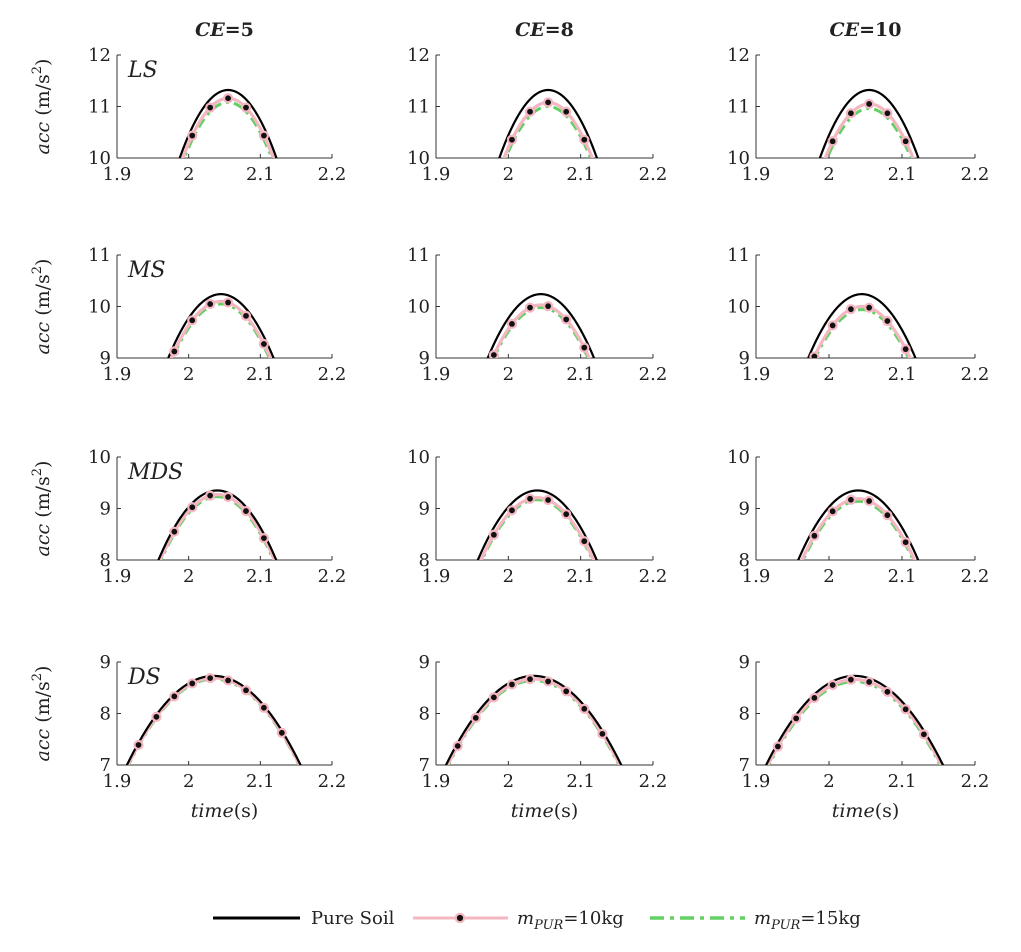  I want to click on legend-m15-sub: PUR, so click(785, 925).